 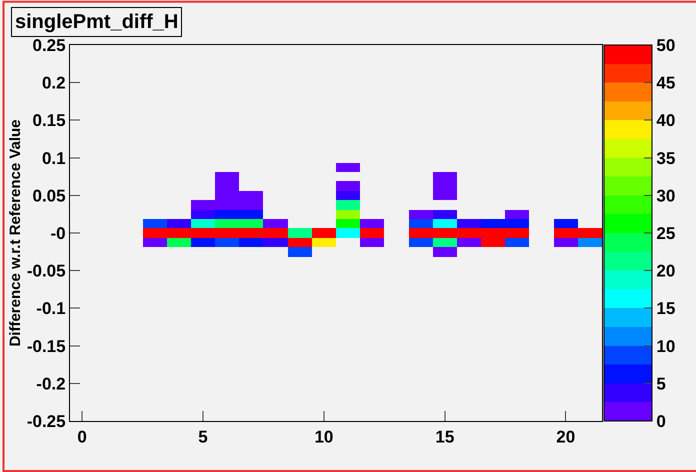 What do you see at coordinates (96, 22) in the screenshot?
I see `chart-title: singlePmt_diff_H` at bounding box center [96, 22].